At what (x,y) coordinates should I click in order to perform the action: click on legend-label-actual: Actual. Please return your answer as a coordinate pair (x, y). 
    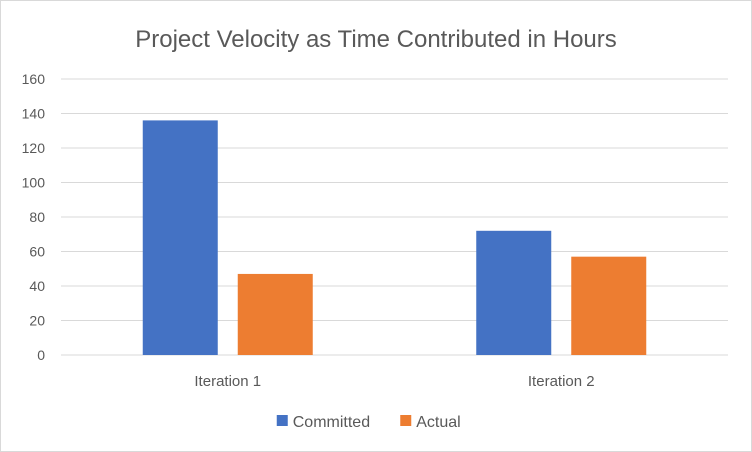
    Looking at the image, I should click on (438, 422).